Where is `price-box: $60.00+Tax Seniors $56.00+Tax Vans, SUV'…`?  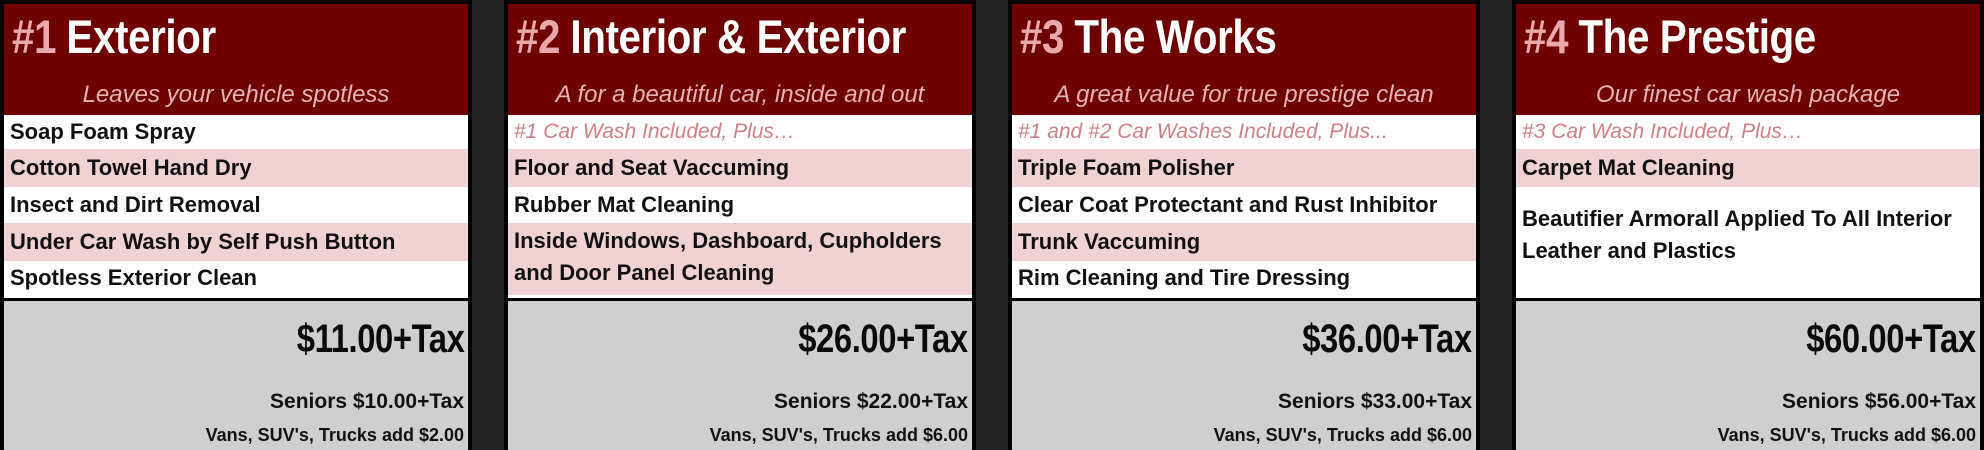 price-box: $60.00+Tax Seniors $56.00+Tax Vans, SUV'… is located at coordinates (1748, 374).